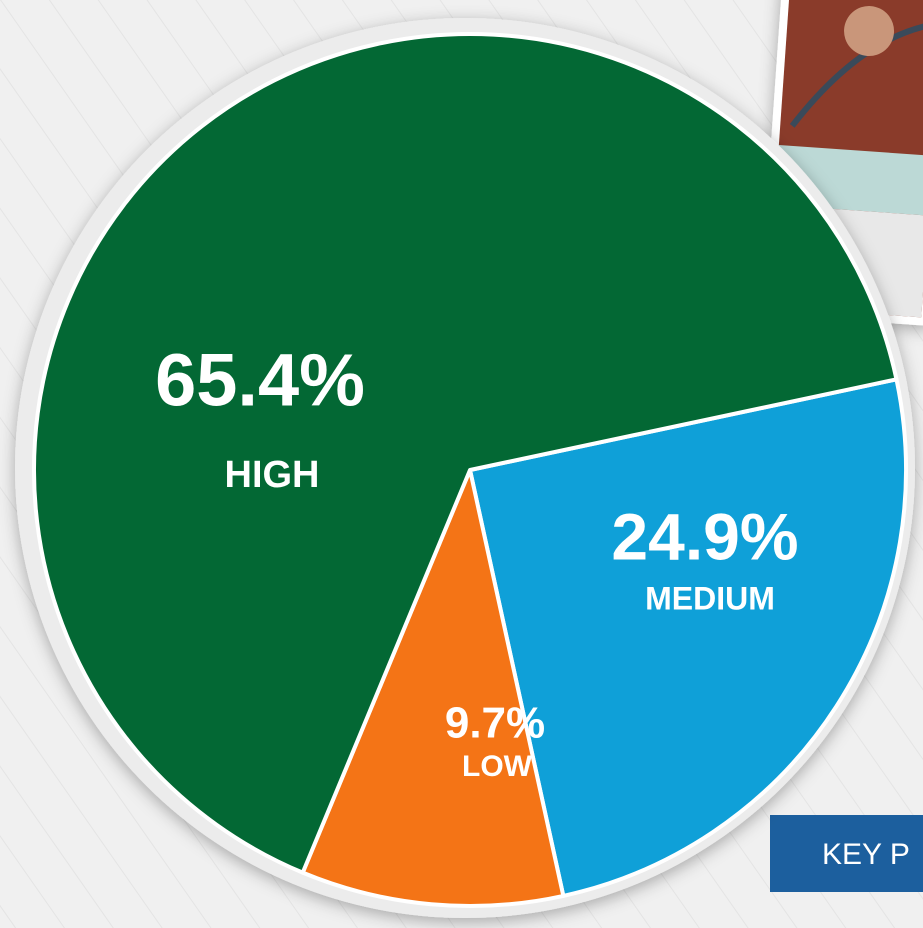 This screenshot has width=923, height=928. Describe the element at coordinates (497, 766) in the screenshot. I see `category-label: LOW` at that location.